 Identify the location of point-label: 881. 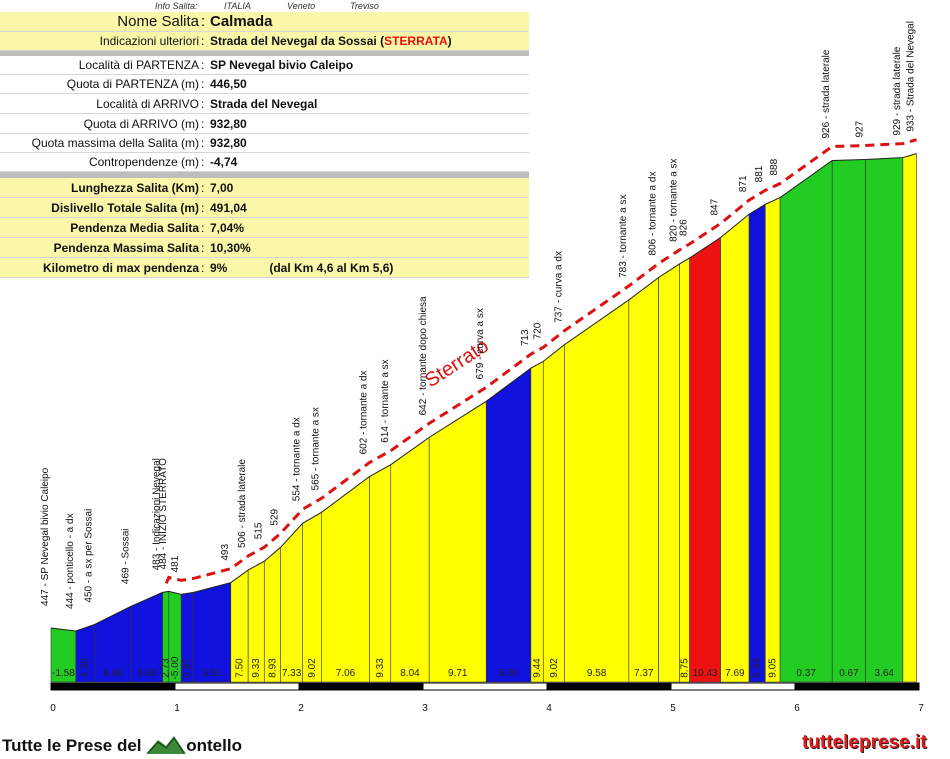
(759, 173).